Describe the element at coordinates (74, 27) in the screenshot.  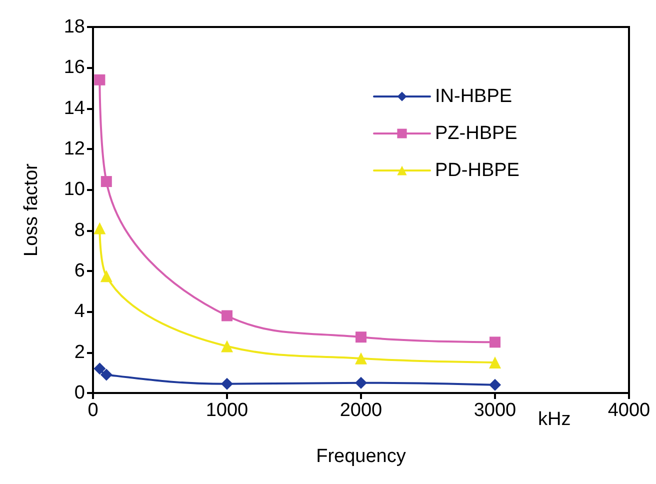
I see `y-tick-label: 18` at that location.